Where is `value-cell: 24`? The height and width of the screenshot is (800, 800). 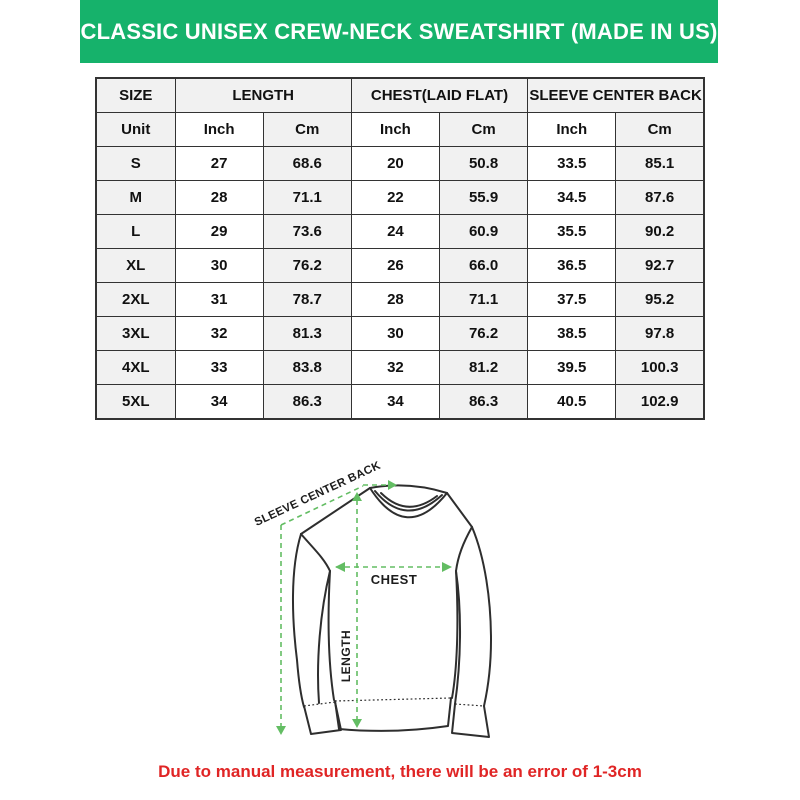 value-cell: 24 is located at coordinates (395, 231).